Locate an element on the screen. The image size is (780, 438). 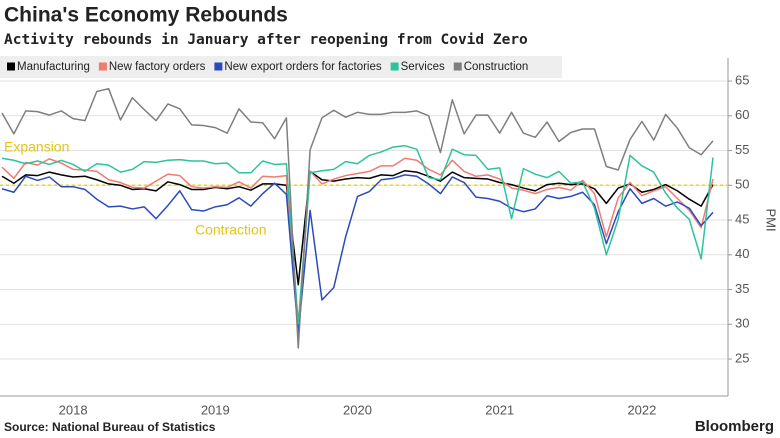
legend-label: Services is located at coordinates (423, 67).